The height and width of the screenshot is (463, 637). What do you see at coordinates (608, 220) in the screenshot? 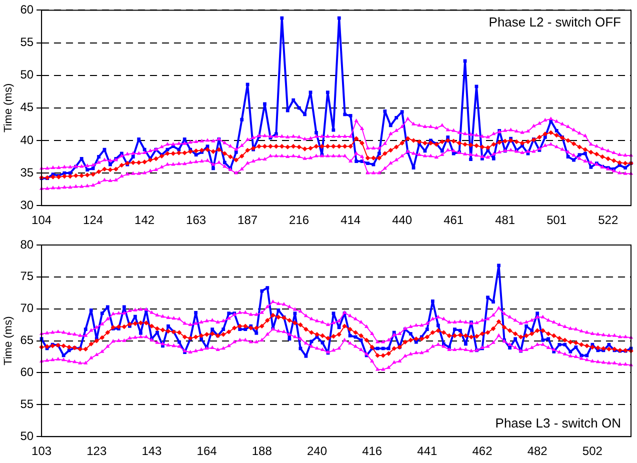
I see `x-tick-label: 522` at bounding box center [608, 220].